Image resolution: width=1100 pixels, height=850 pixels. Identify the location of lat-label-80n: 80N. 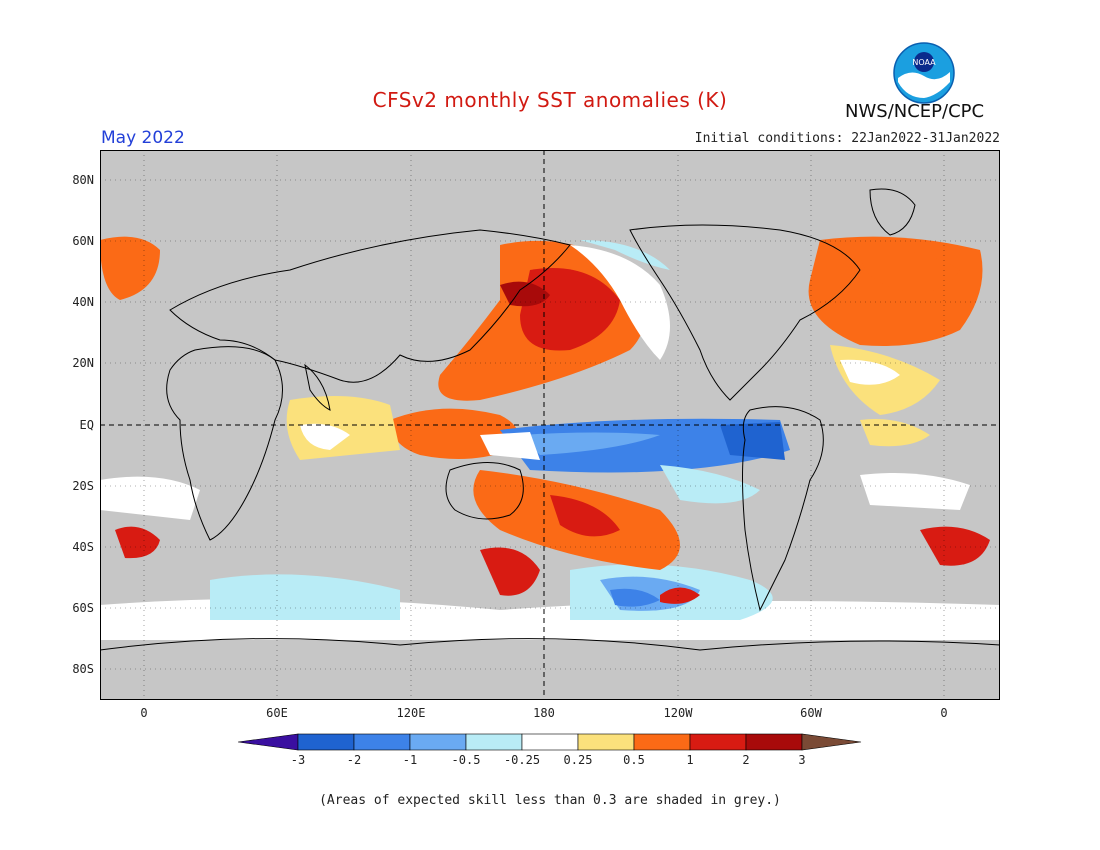
(83, 180).